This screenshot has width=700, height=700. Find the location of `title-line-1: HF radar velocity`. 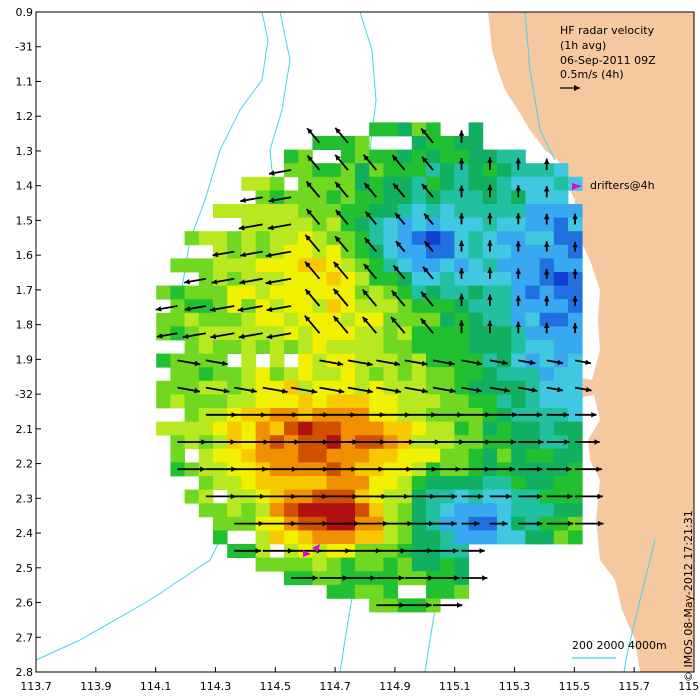

title-line-1: HF radar velocity is located at coordinates (607, 30).